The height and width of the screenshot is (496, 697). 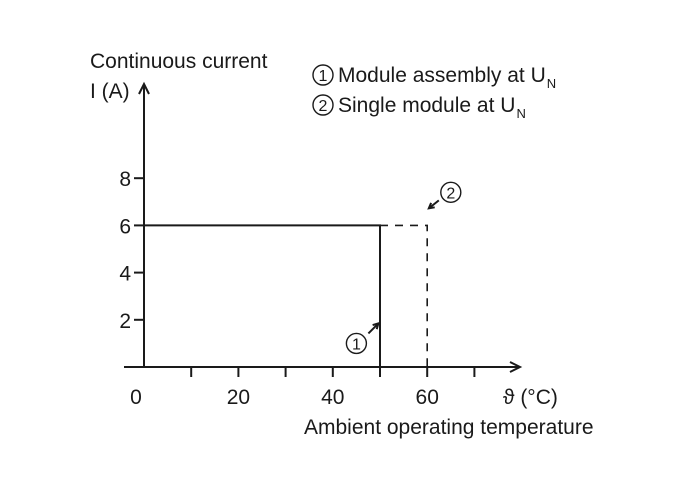 What do you see at coordinates (427, 397) in the screenshot?
I see `x-tick-label: 60` at bounding box center [427, 397].